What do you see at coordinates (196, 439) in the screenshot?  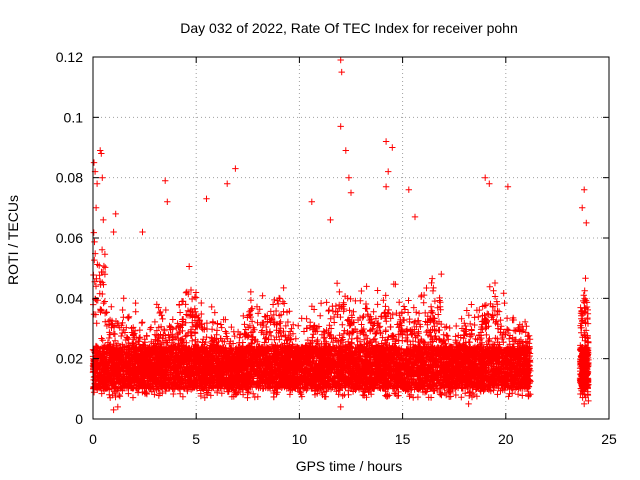 I see `x-tick-label: 5` at bounding box center [196, 439].